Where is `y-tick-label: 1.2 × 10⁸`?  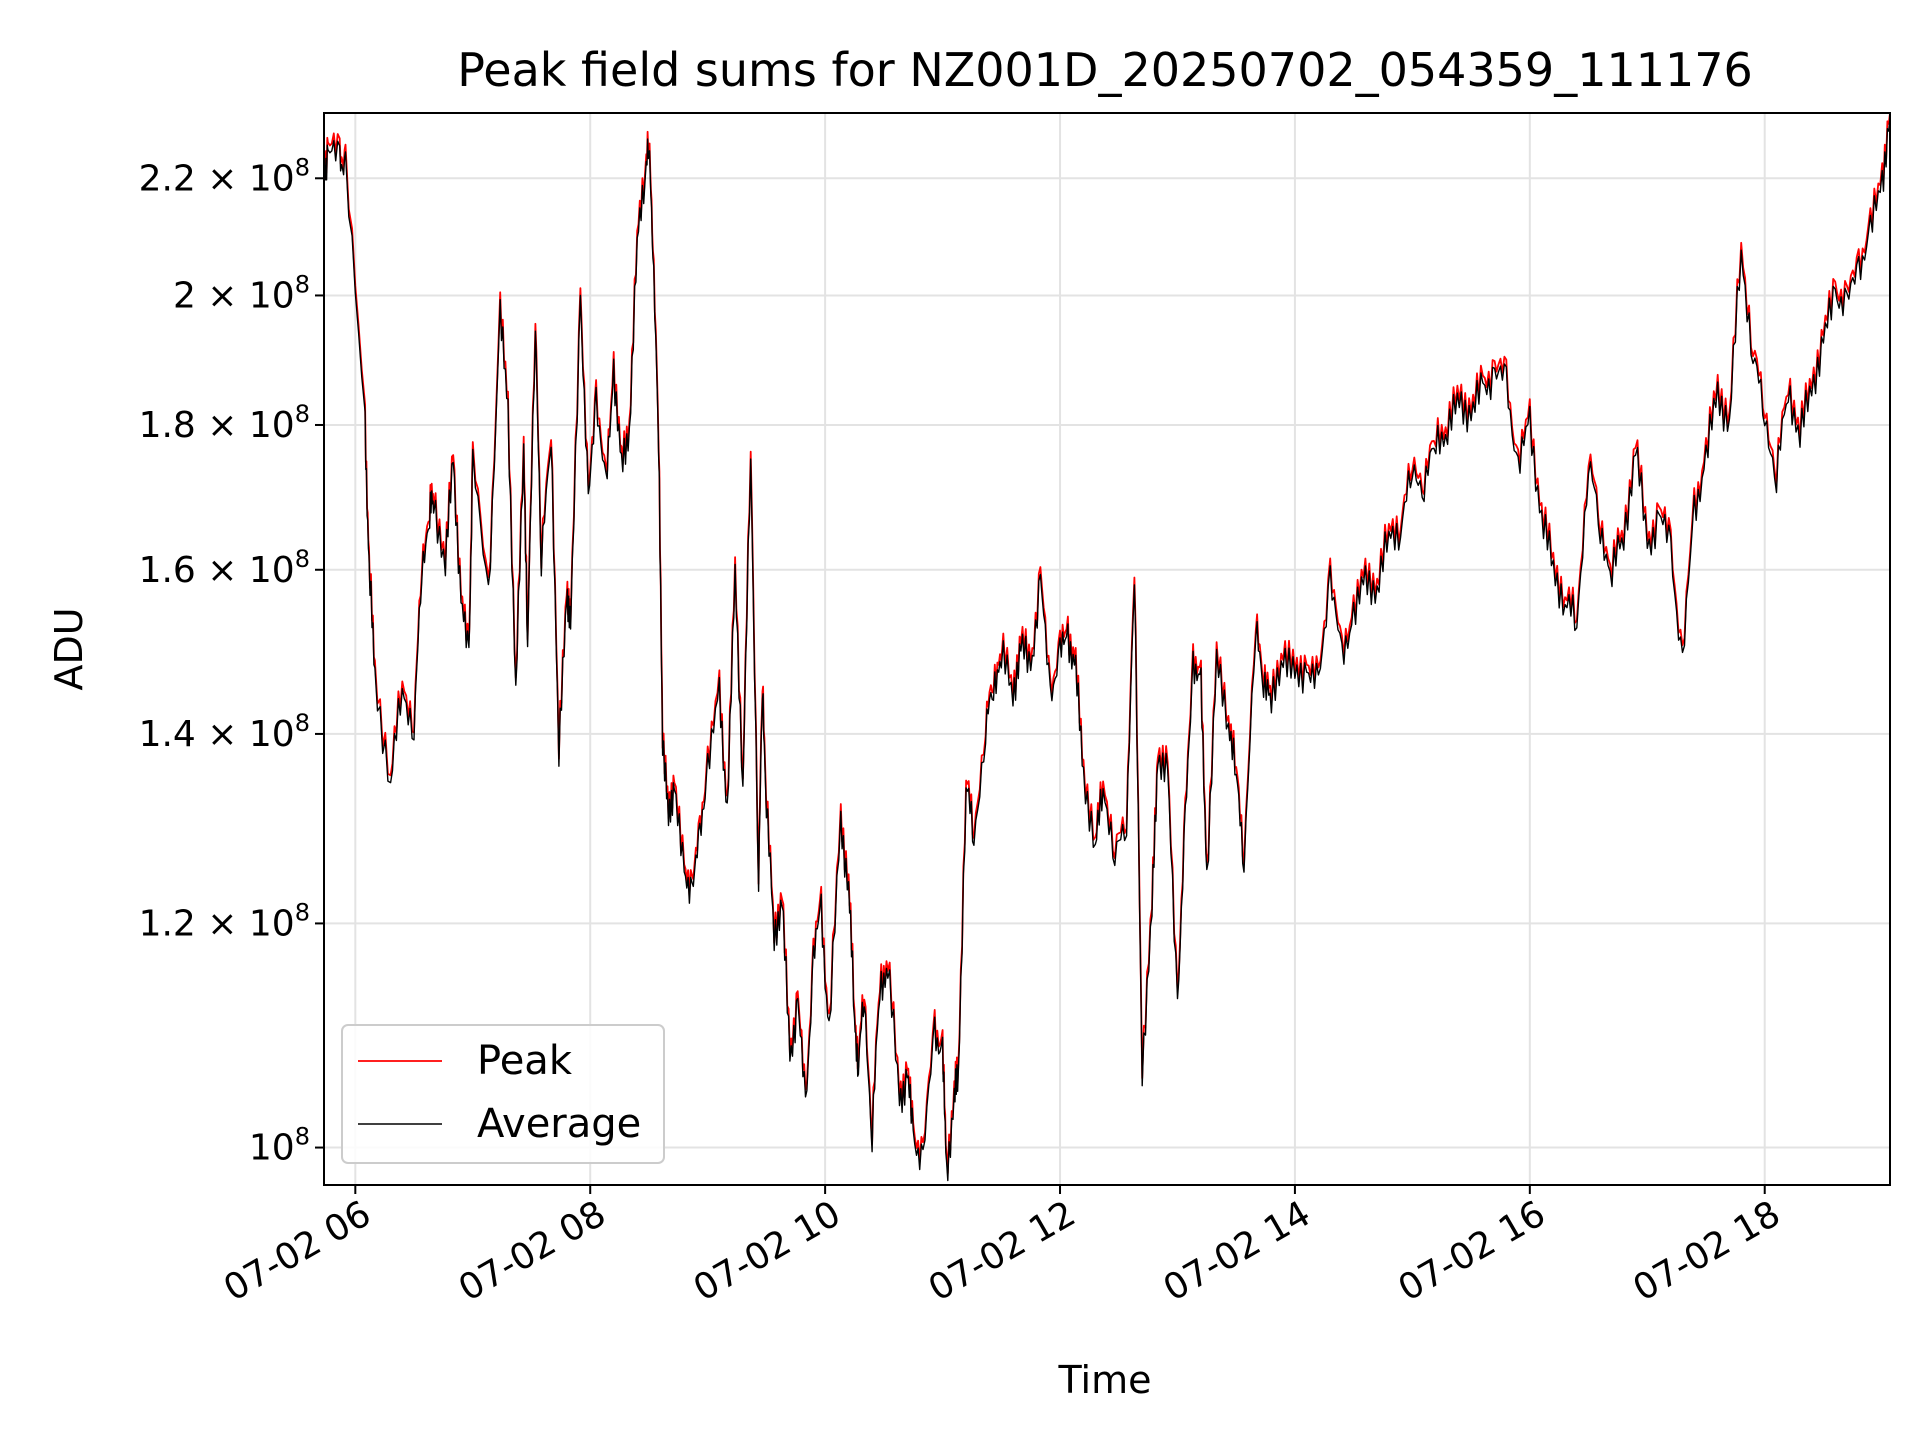
y-tick-label: 1.2 × 10⁸ is located at coordinates (224, 921).